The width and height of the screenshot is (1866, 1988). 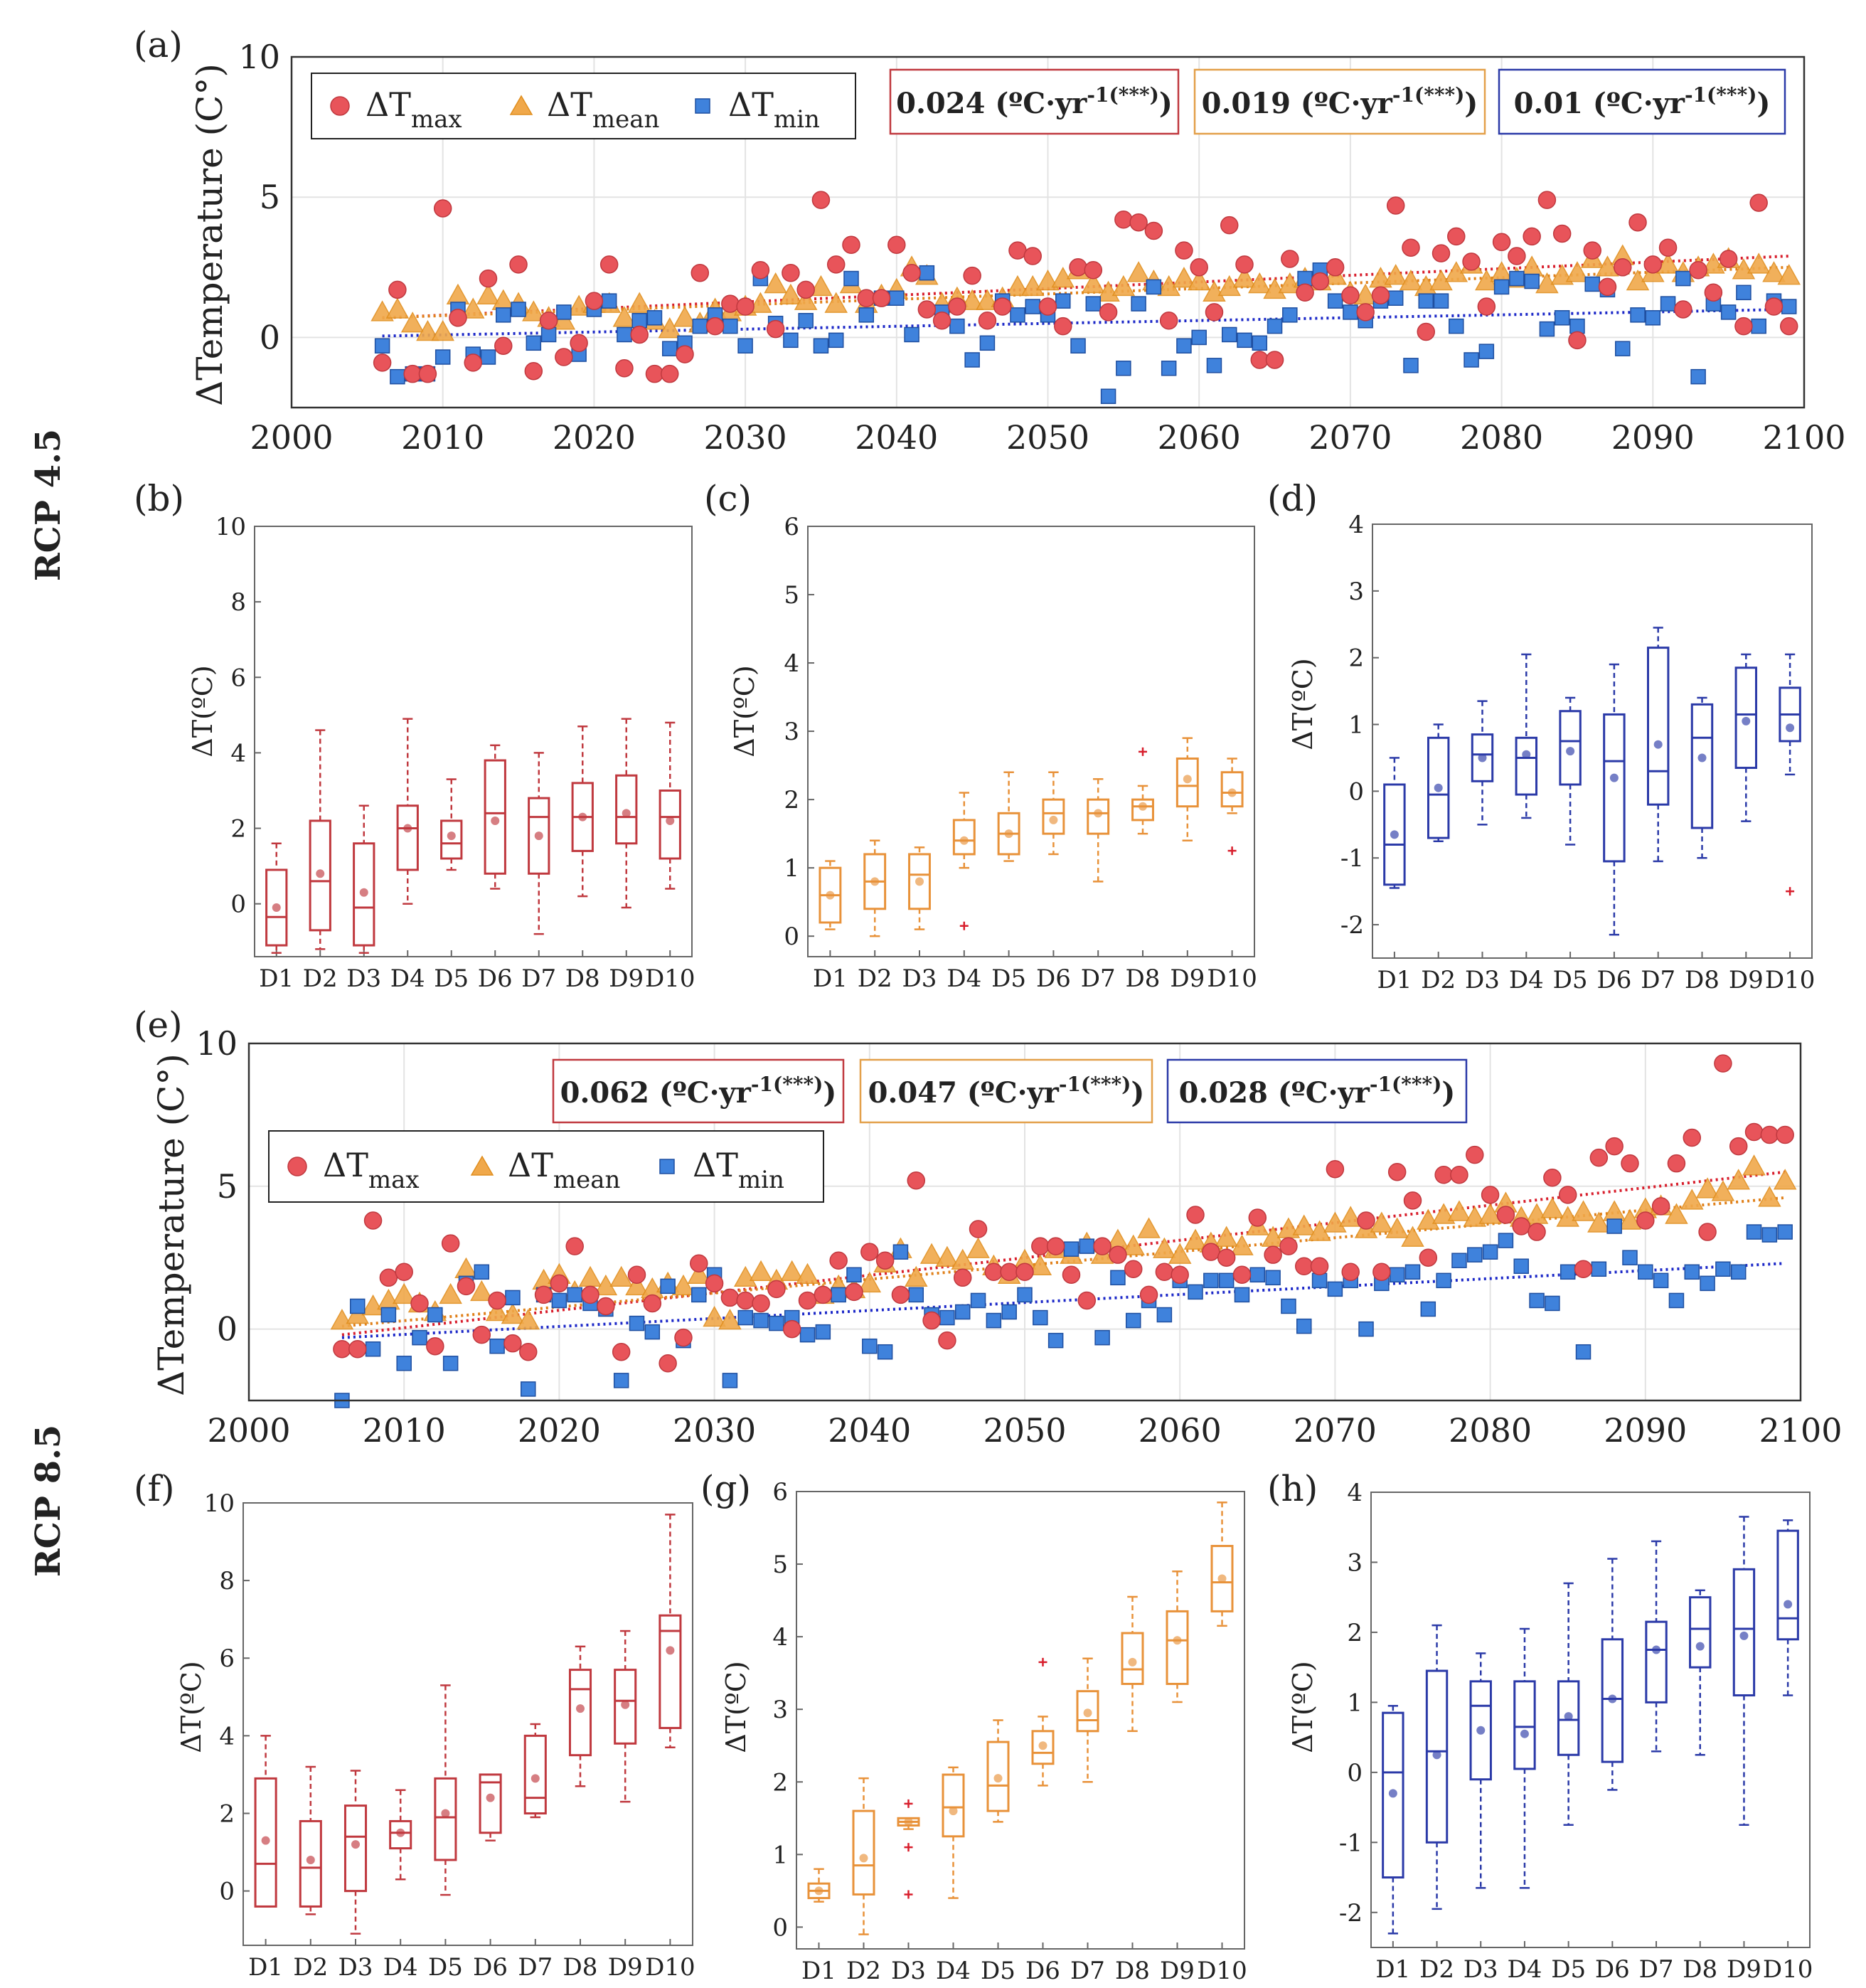 I want to click on legend-subscript: min, so click(x=797, y=120).